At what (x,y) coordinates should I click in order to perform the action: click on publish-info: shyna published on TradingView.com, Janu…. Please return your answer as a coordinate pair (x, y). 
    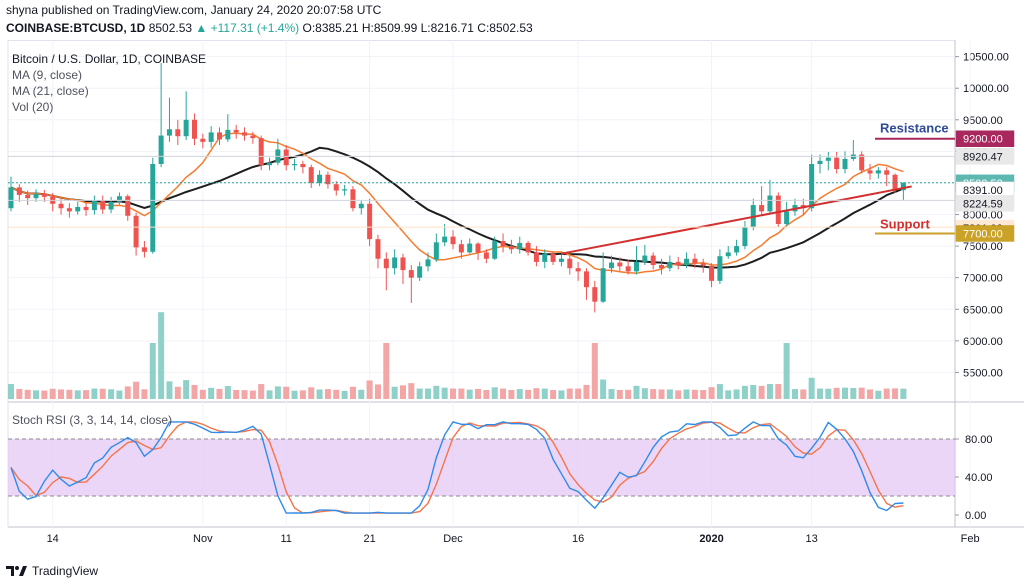
    Looking at the image, I should click on (194, 10).